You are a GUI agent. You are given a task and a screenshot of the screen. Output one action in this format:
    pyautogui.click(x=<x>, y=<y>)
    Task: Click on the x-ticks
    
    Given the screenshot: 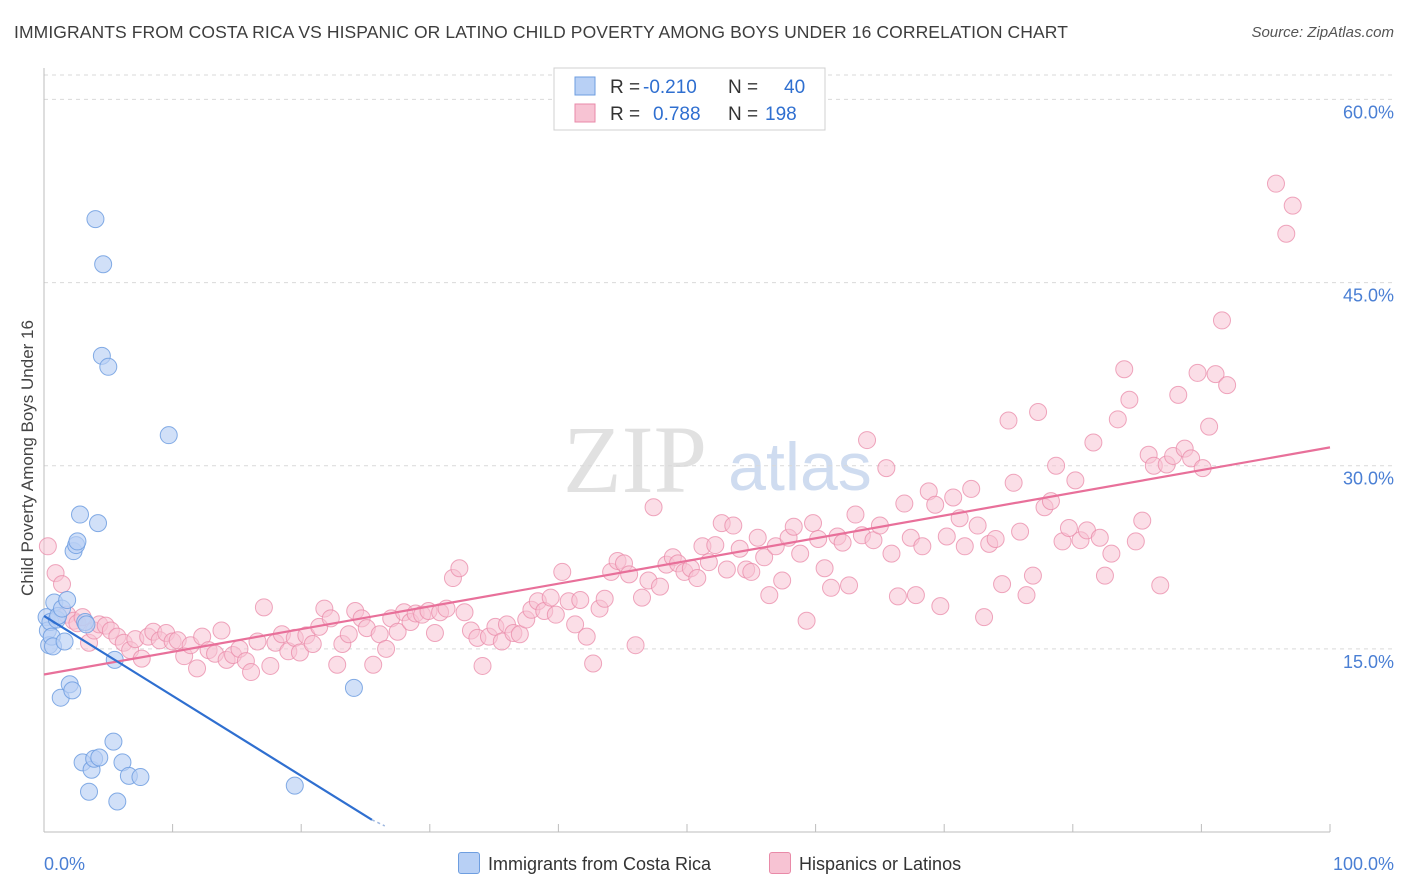 What is the action you would take?
    pyautogui.click(x=687, y=828)
    